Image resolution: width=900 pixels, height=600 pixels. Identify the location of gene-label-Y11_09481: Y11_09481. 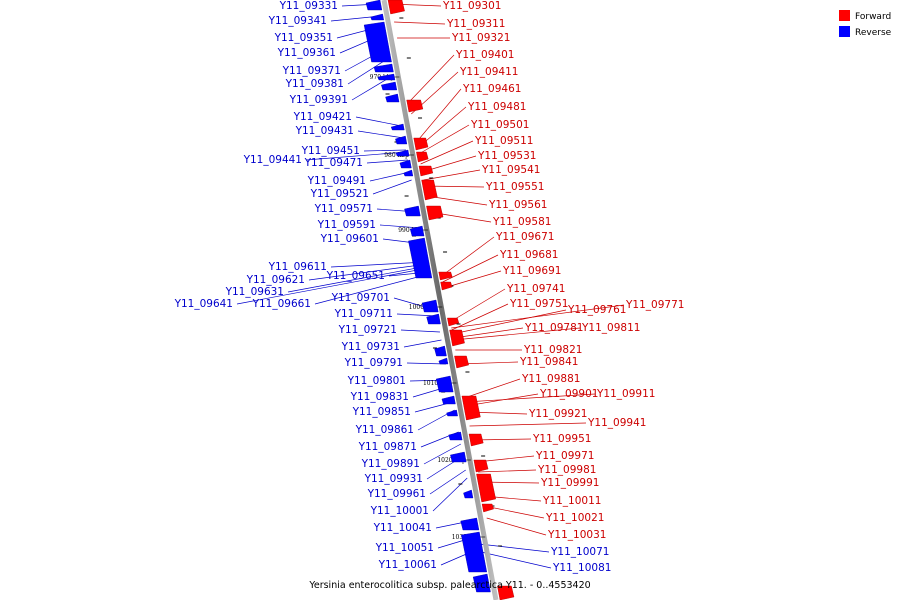
(496, 107).